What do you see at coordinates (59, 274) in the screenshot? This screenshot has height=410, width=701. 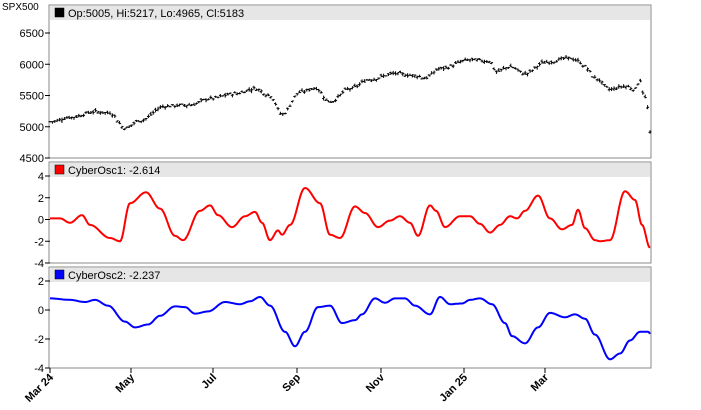 I see `osc2-legend-swatch` at bounding box center [59, 274].